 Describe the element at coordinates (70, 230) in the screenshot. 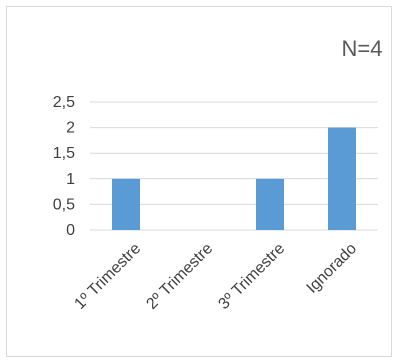

I see `y-tick-label: 0` at that location.